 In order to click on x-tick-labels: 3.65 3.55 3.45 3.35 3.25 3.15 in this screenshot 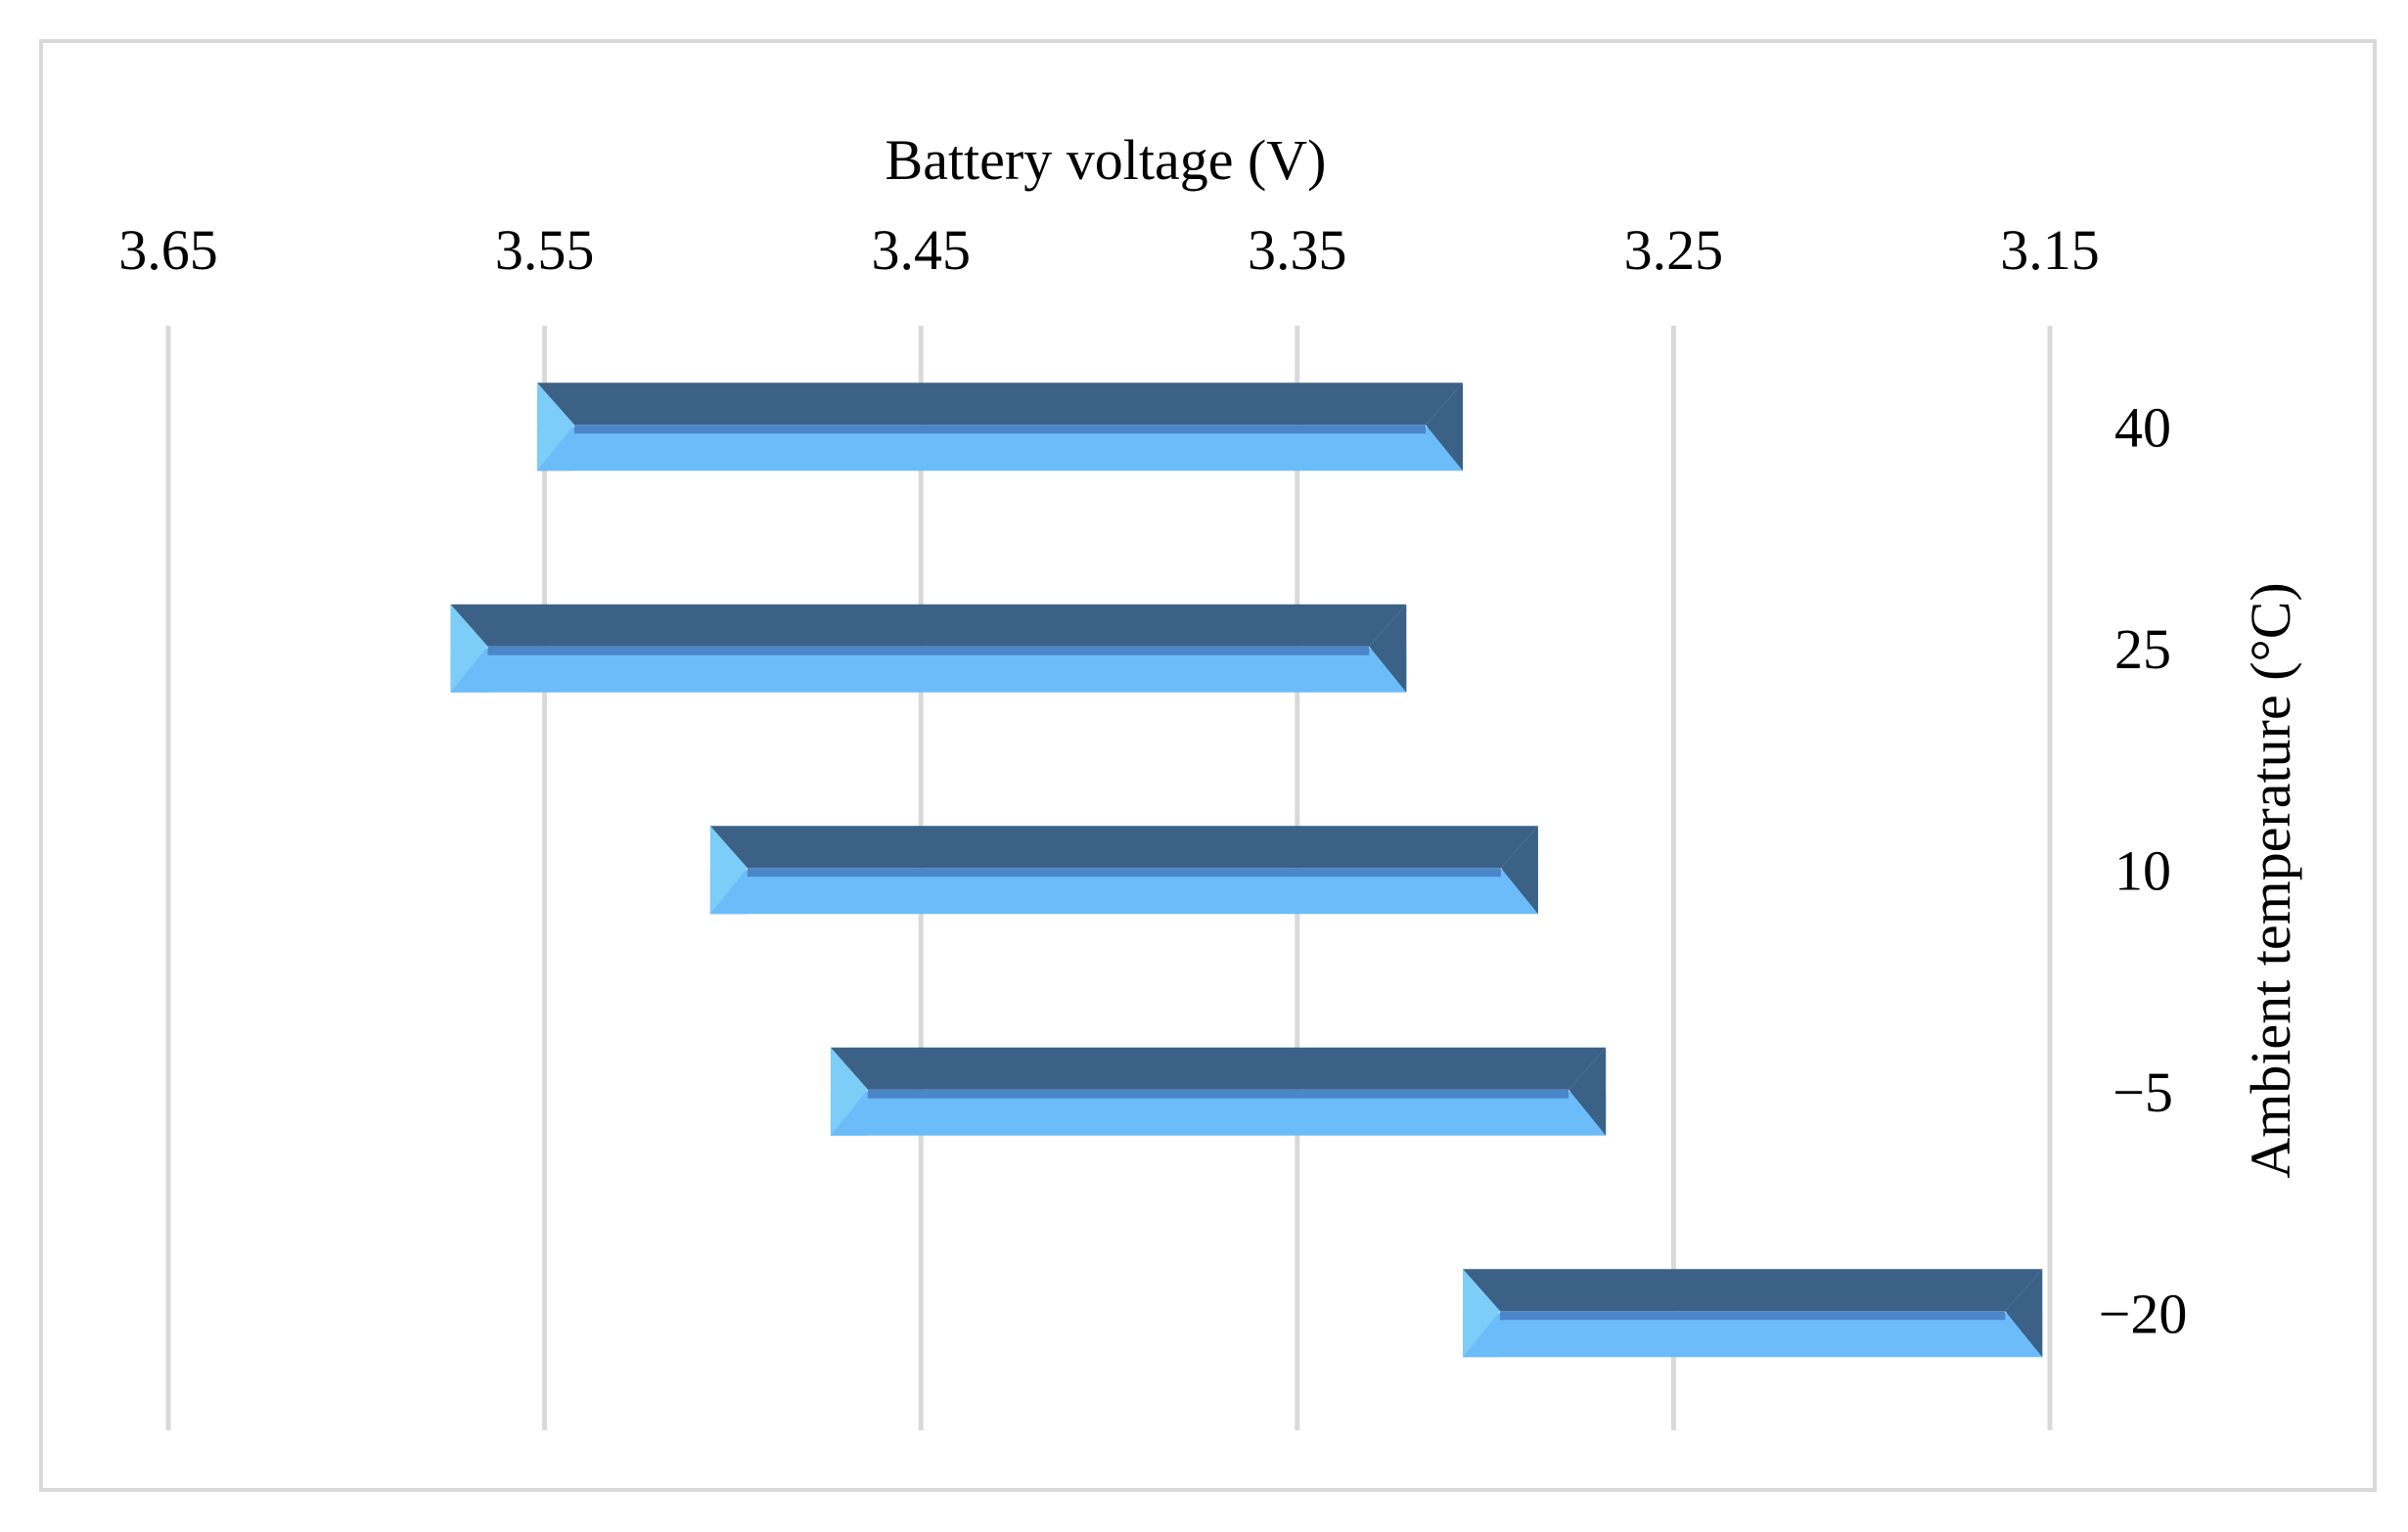, I will do `click(1109, 250)`.